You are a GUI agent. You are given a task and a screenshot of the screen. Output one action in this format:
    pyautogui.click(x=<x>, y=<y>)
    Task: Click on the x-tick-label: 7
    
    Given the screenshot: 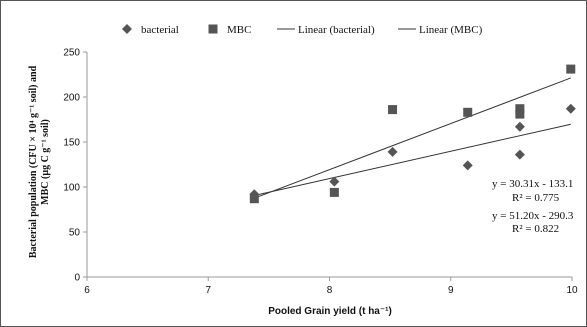 What is the action you would take?
    pyautogui.click(x=208, y=290)
    